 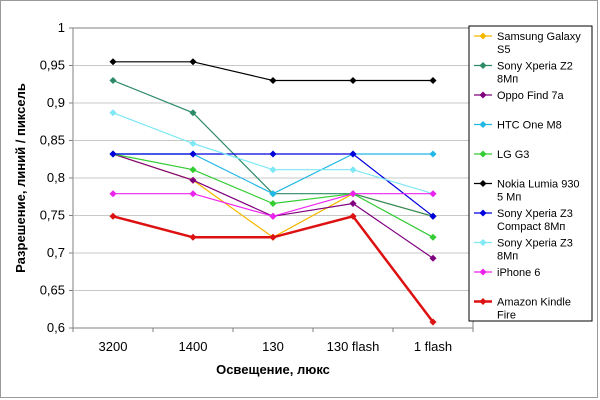 I want to click on legend-label: Oppo Find 7a, so click(x=531, y=96).